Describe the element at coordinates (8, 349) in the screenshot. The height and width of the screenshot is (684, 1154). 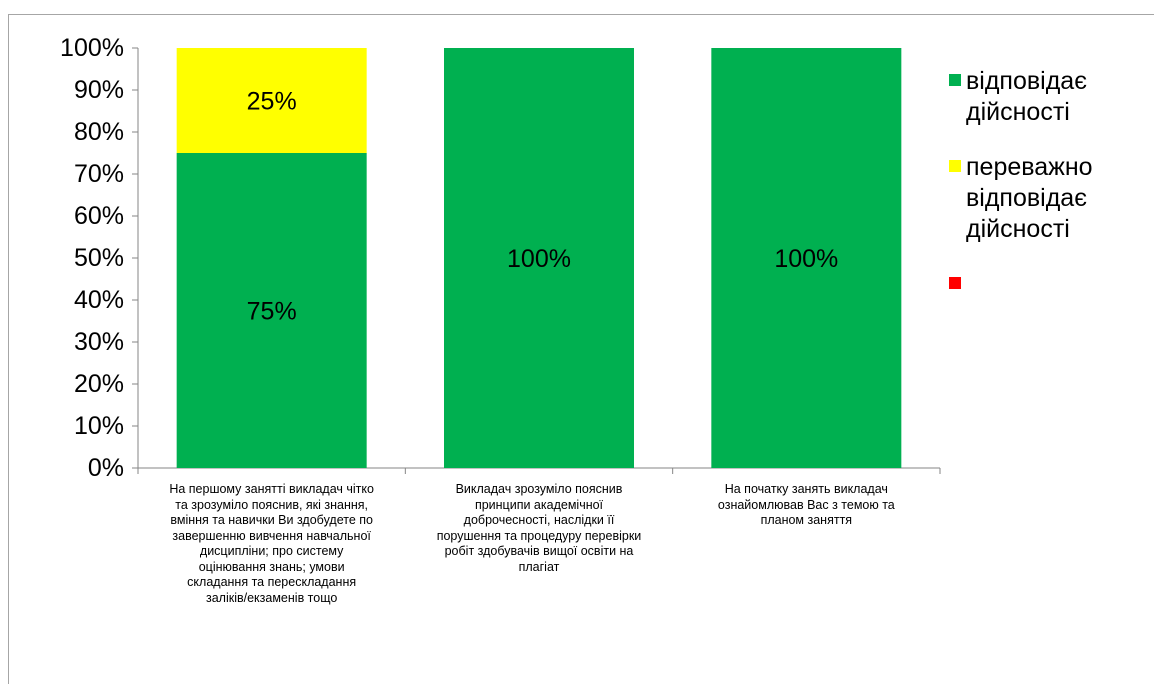
I see `frame-left-border` at that location.